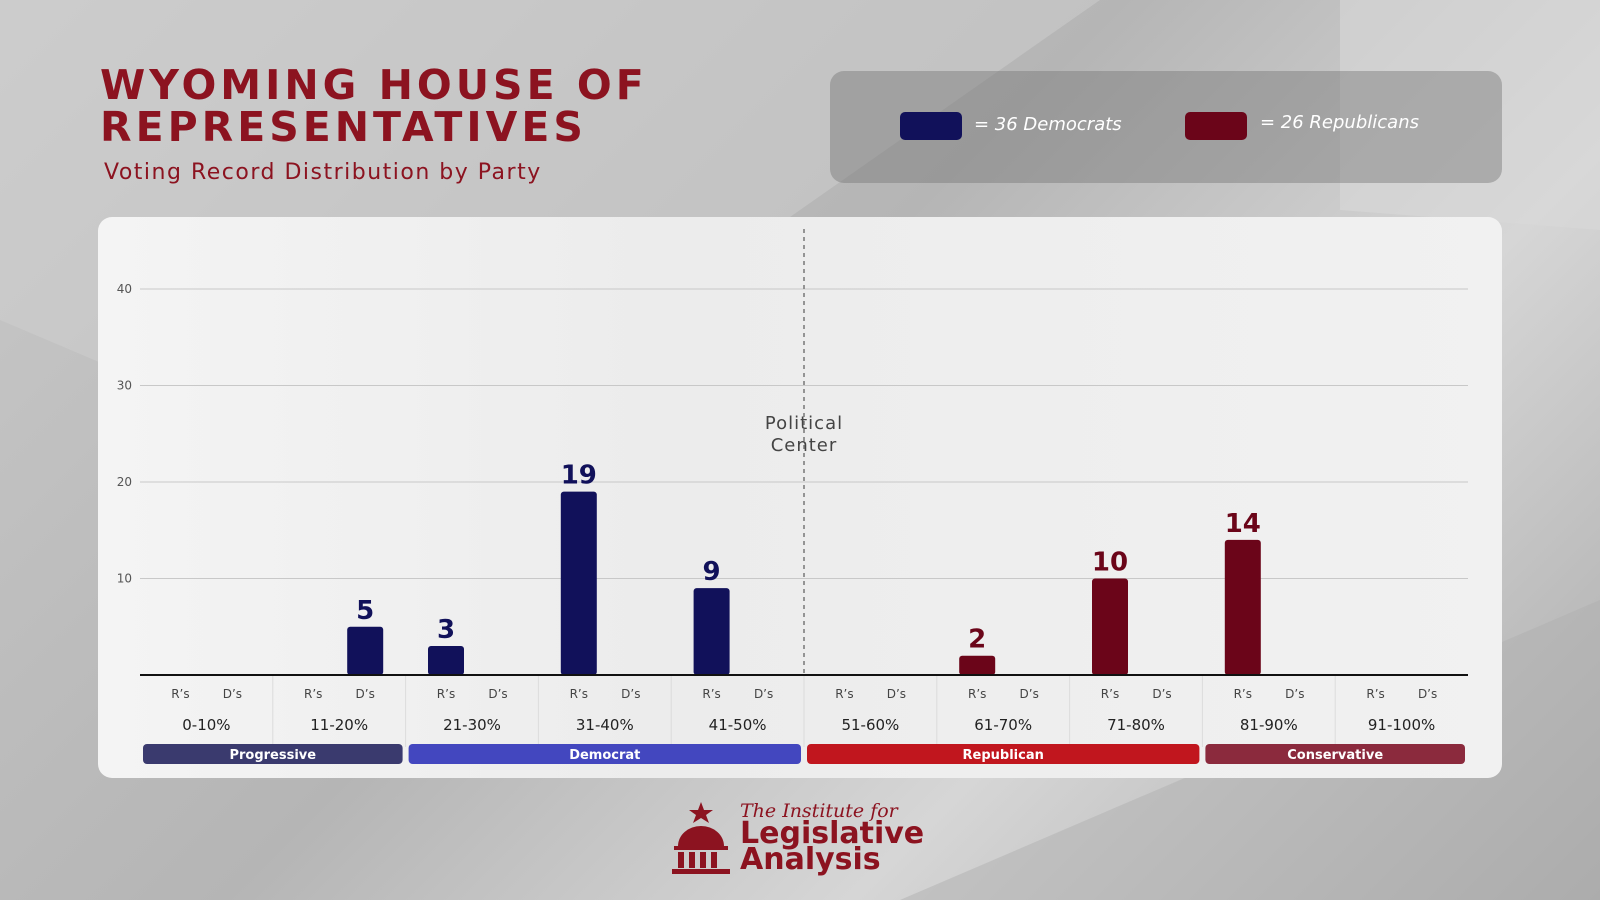  What do you see at coordinates (870, 725) in the screenshot?
I see `category-label: 51-60%` at bounding box center [870, 725].